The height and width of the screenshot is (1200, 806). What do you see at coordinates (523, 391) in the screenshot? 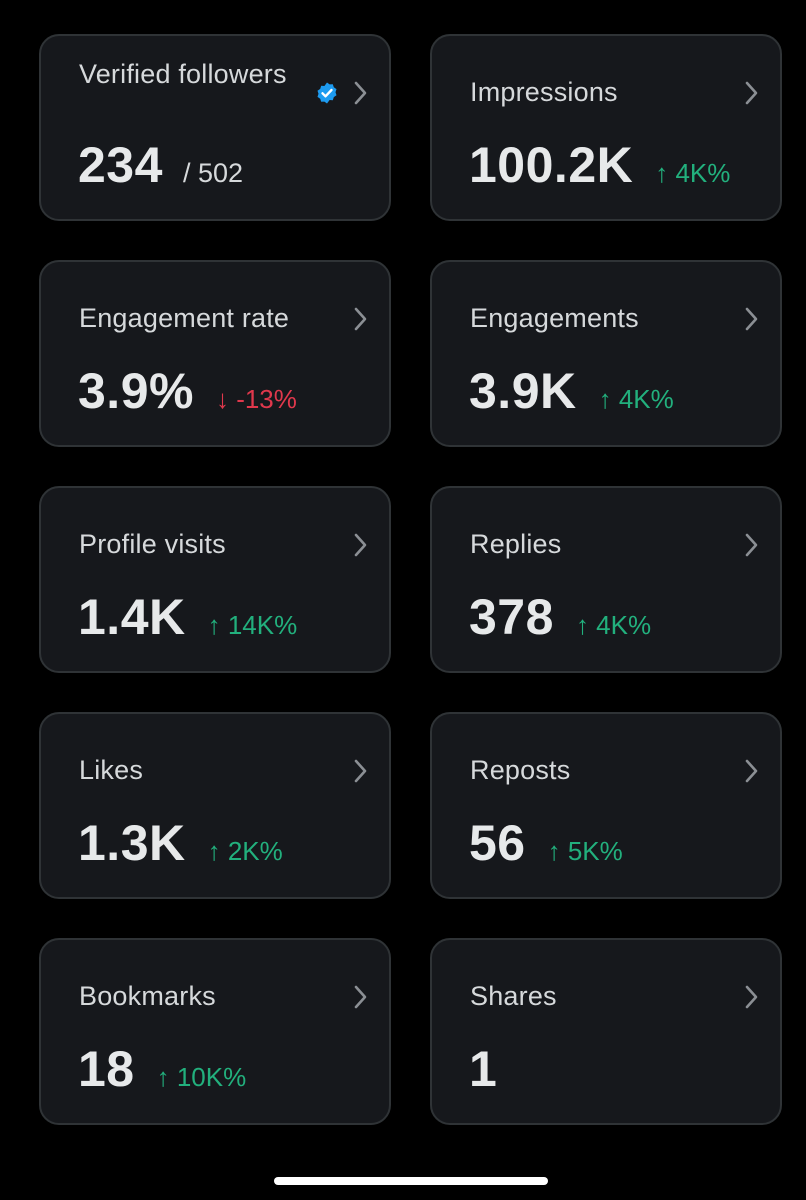
I see `metric-value: 3.9K` at bounding box center [523, 391].